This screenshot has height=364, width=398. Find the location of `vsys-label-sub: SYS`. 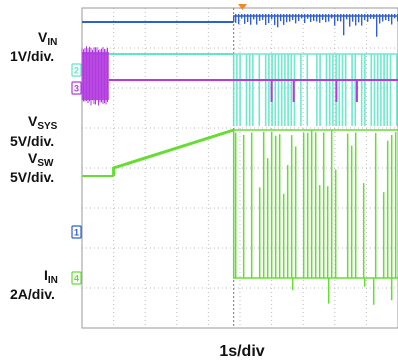

vsys-label-sub: SYS is located at coordinates (47, 126).